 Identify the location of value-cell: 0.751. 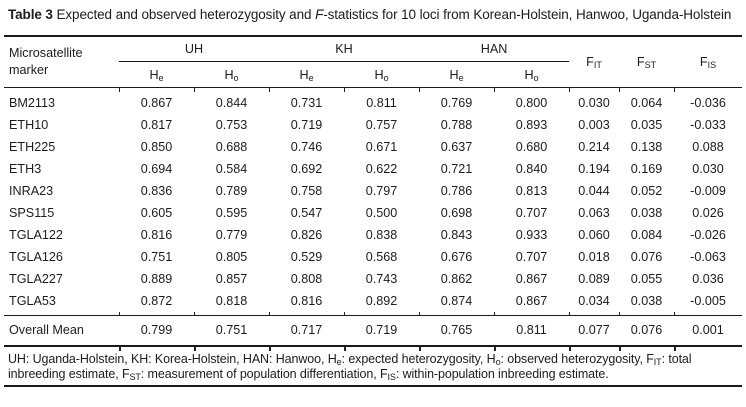
(156, 256).